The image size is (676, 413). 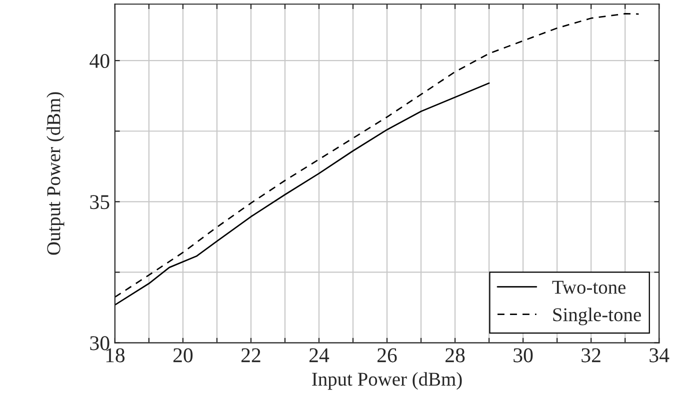 I want to click on legend-label: Two-tone, so click(x=589, y=287).